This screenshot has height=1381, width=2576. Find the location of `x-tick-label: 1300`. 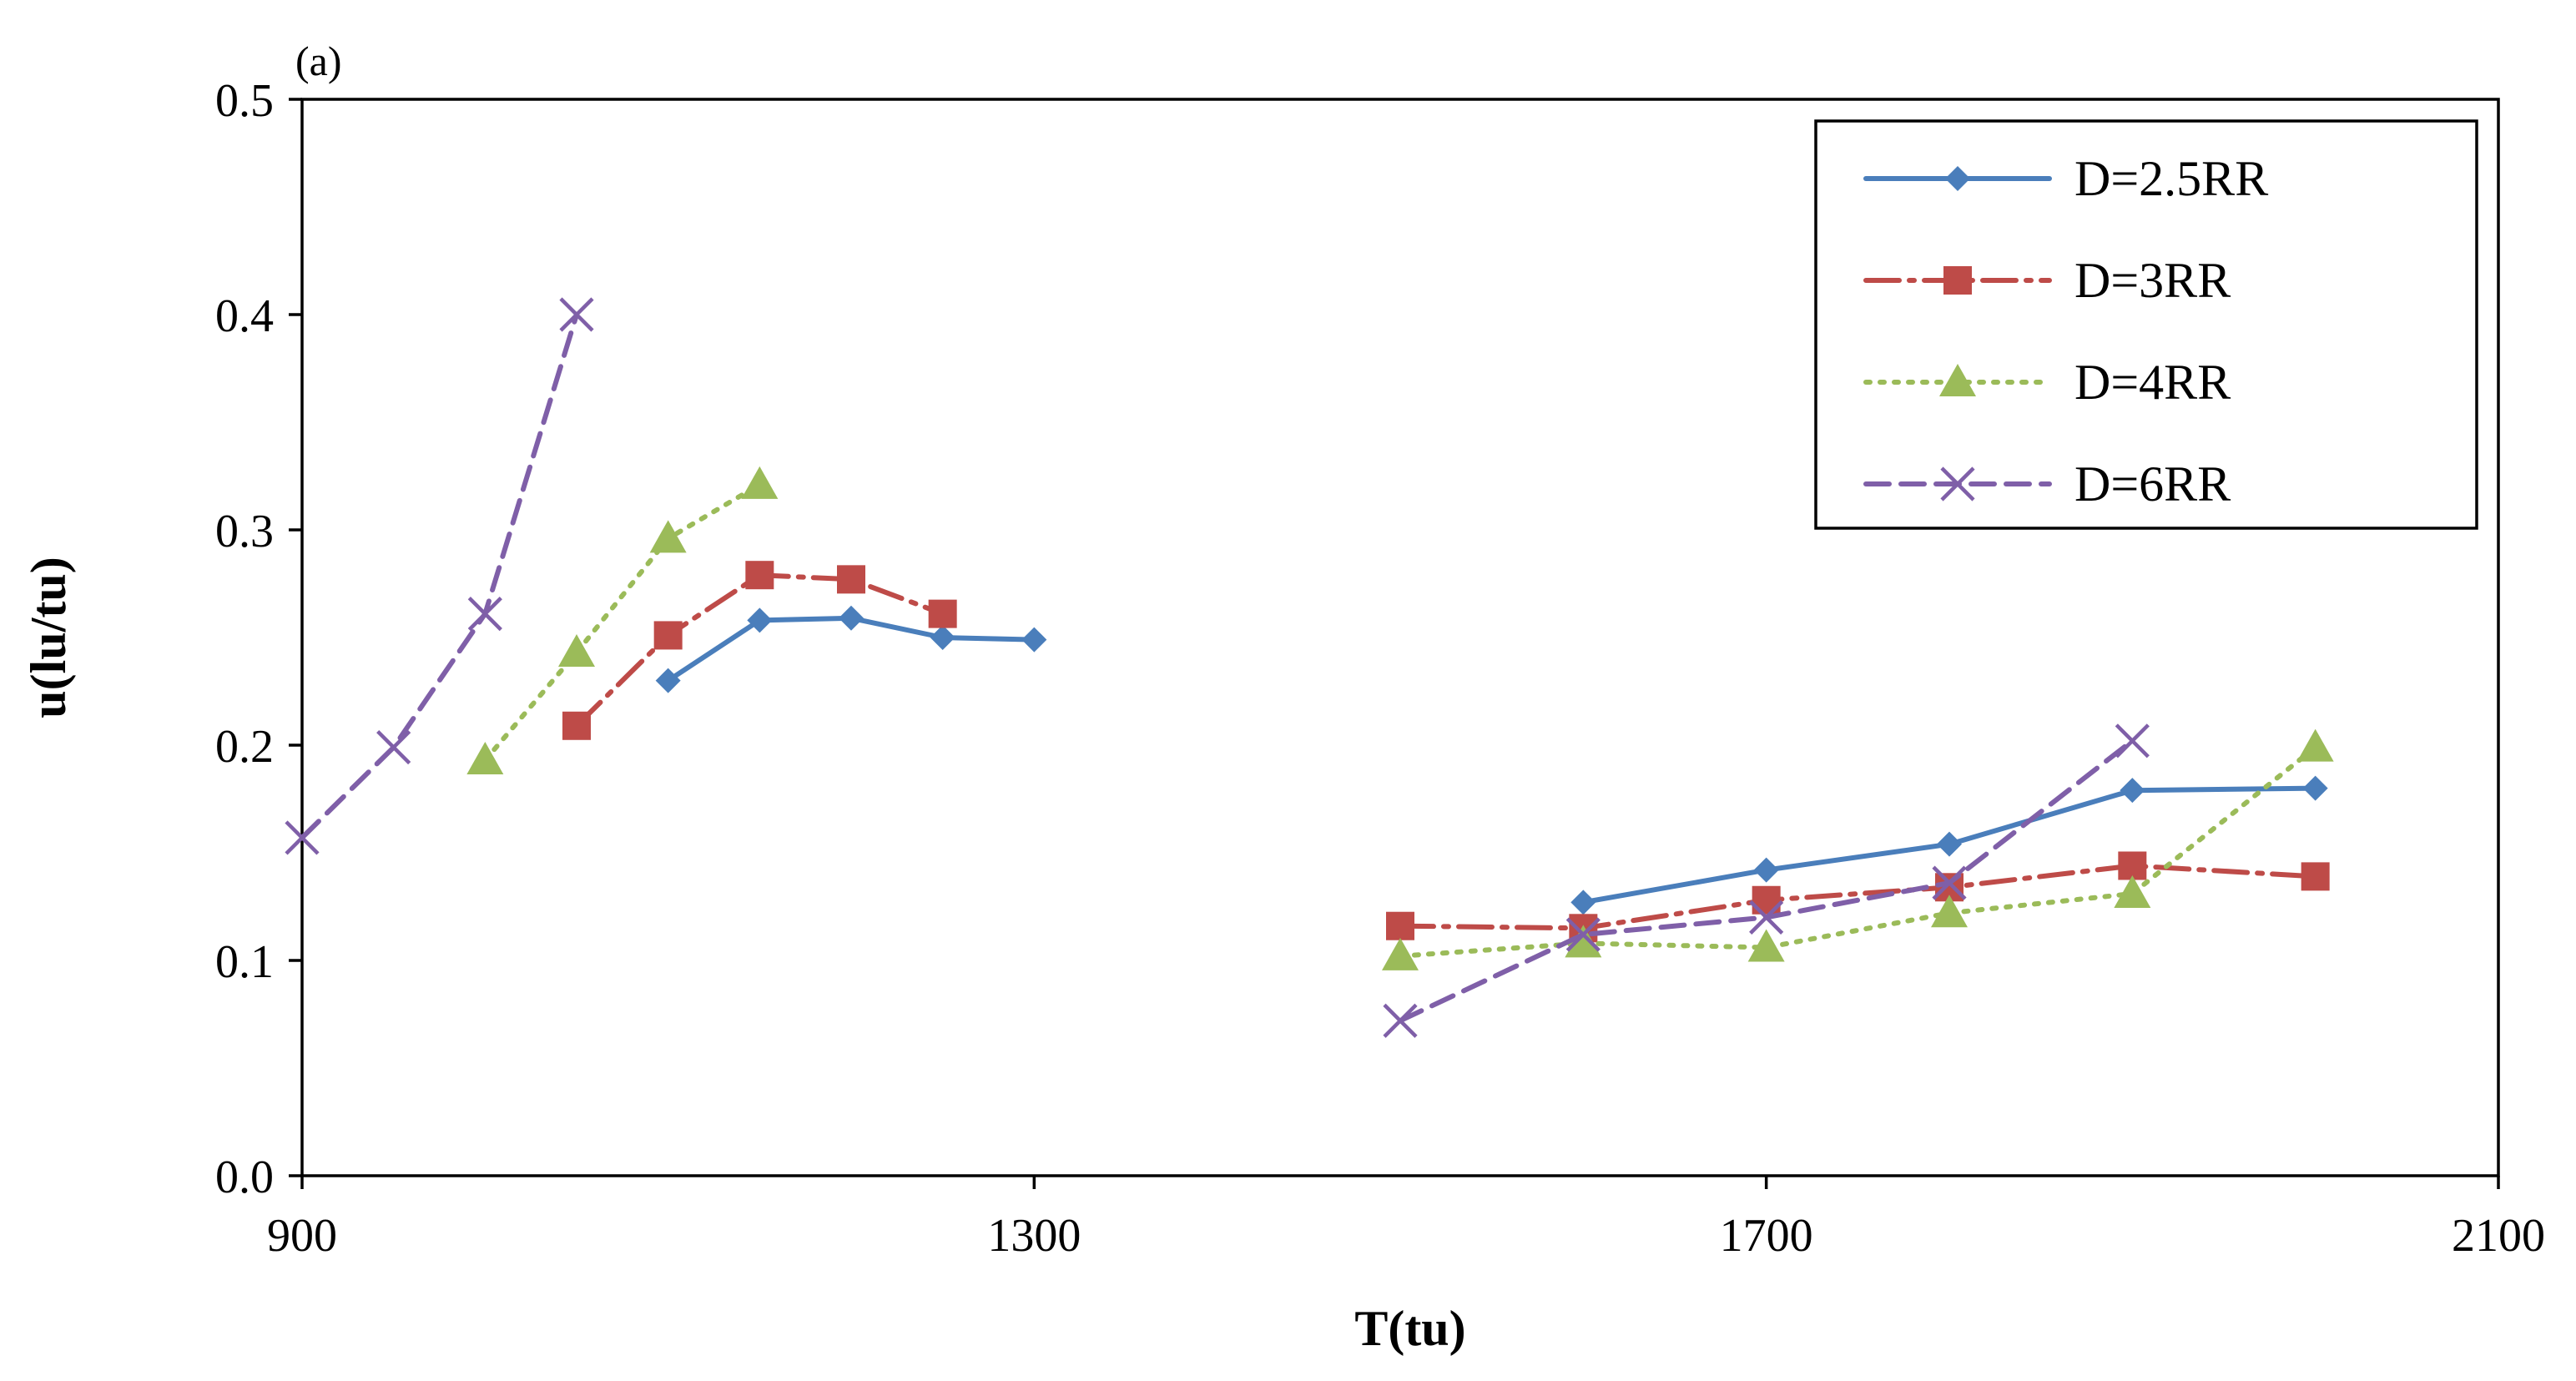

x-tick-label: 1300 is located at coordinates (1034, 1236).